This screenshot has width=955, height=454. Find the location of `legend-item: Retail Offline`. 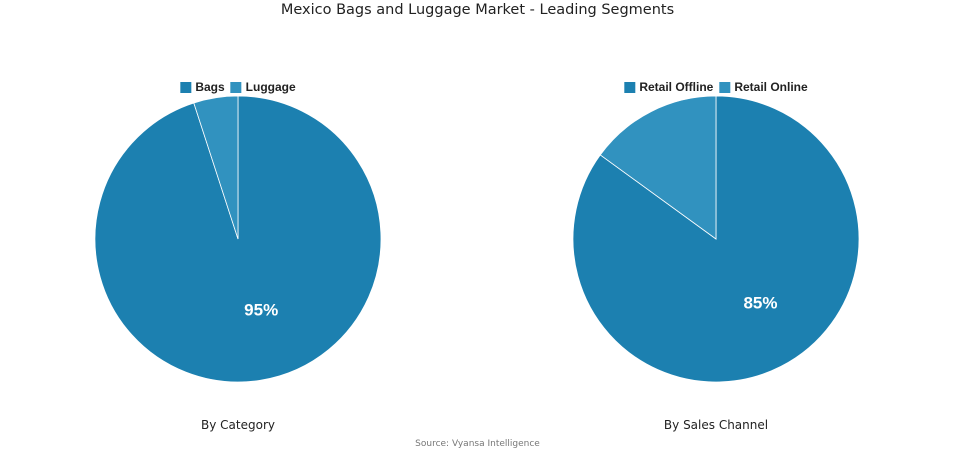

legend-item: Retail Offline is located at coordinates (668, 87).